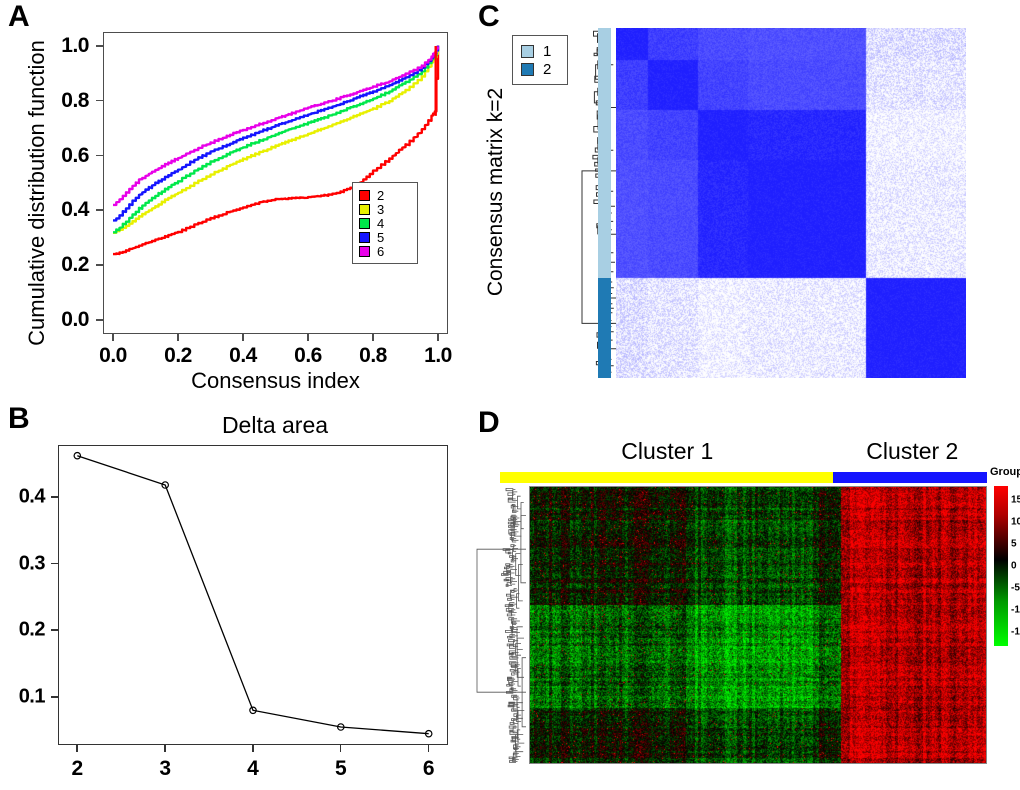 This screenshot has width=1020, height=790. What do you see at coordinates (1014, 544) in the screenshot?
I see `panel-d-colorbar-tick: 5` at bounding box center [1014, 544].